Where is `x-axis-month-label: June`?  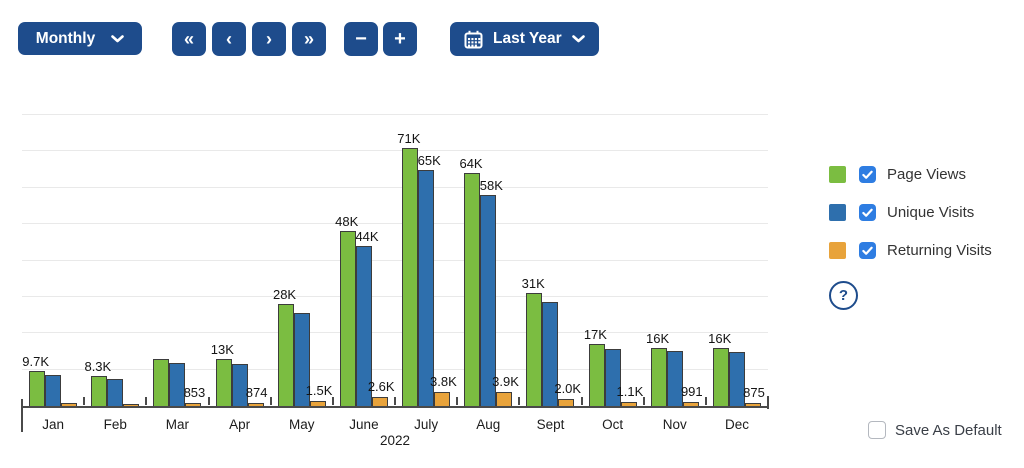
x-axis-month-label: June is located at coordinates (364, 424).